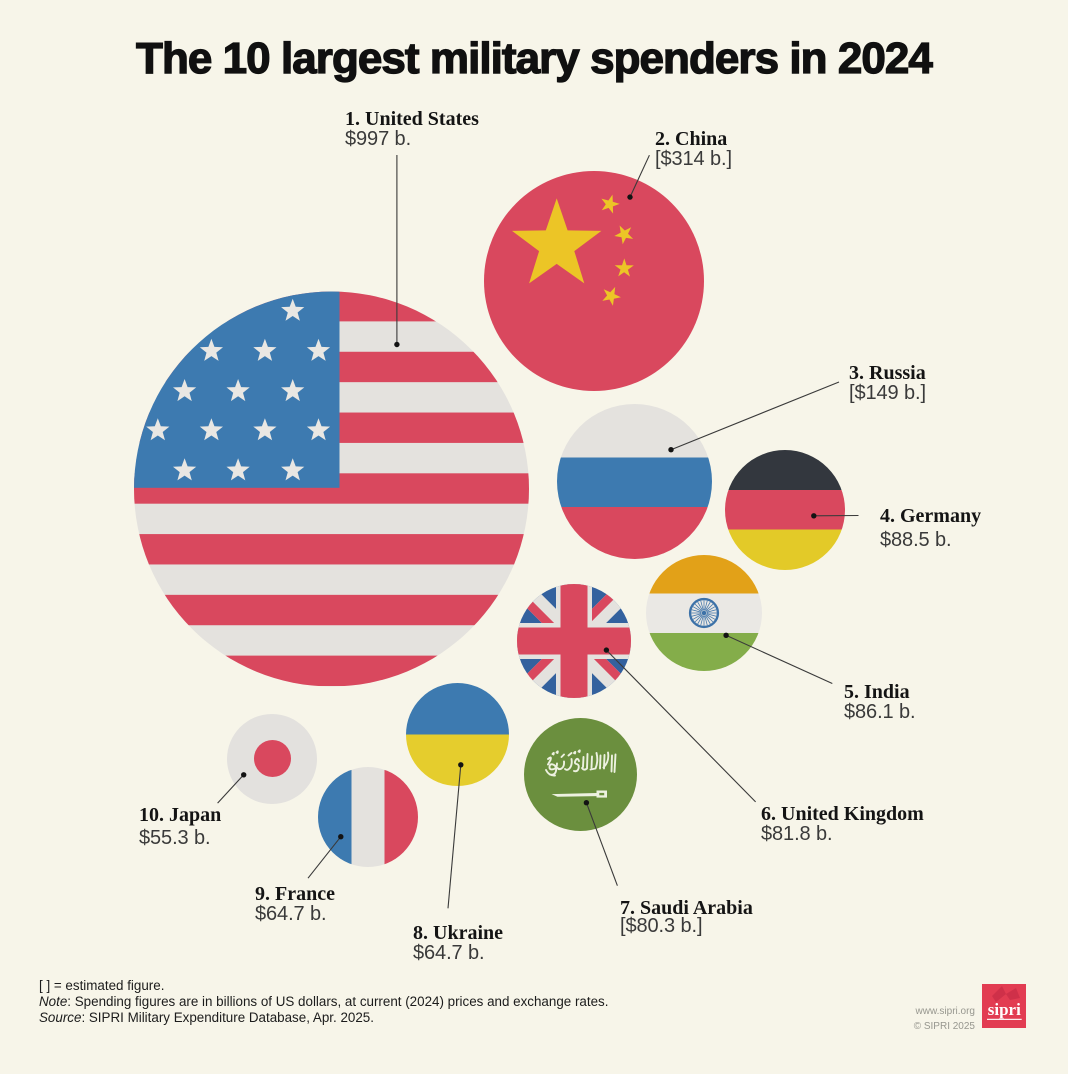  I want to click on svg-text: sipri, so click(1004, 1009).